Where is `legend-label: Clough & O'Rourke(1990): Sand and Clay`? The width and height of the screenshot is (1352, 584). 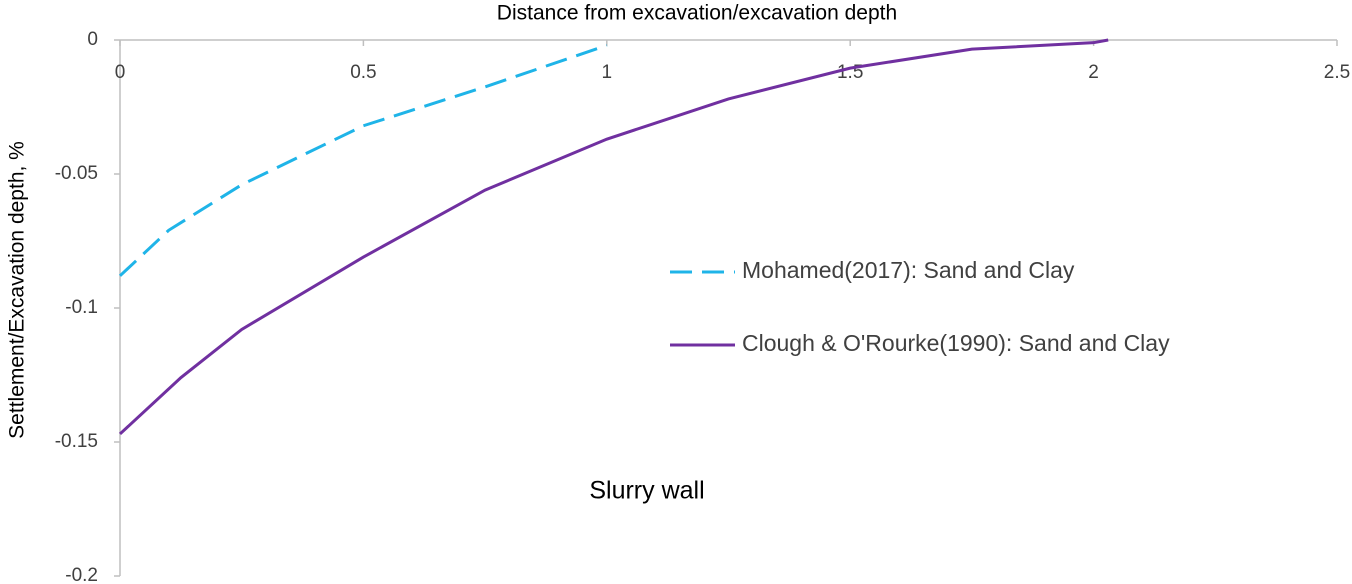 legend-label: Clough & O'Rourke(1990): Sand and Clay is located at coordinates (956, 343).